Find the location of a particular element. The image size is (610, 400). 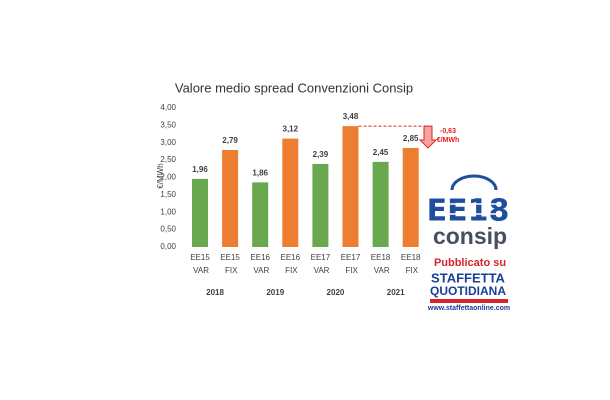

annotation-arrow is located at coordinates (428, 137).